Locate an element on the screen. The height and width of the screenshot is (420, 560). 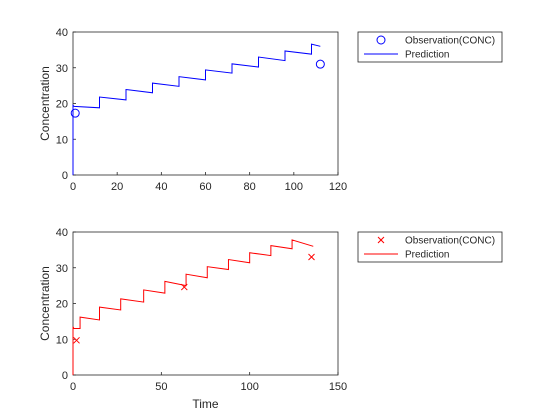
y-axis-label-bottom: Concentration is located at coordinates (45, 303).